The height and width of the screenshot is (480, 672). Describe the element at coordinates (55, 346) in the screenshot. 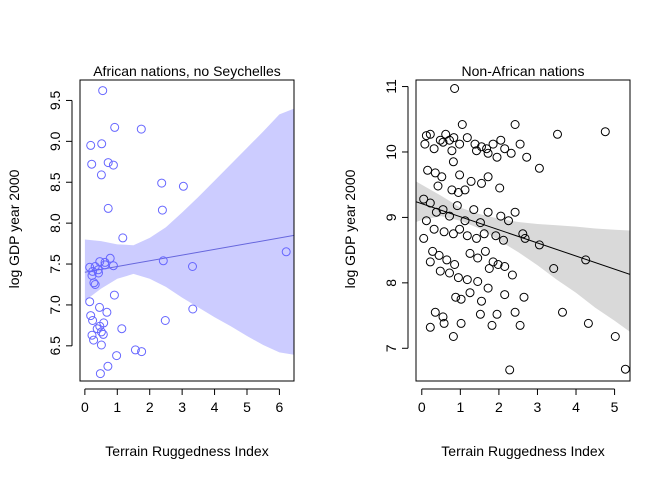

I see `y-tick-label: 6.5` at that location.